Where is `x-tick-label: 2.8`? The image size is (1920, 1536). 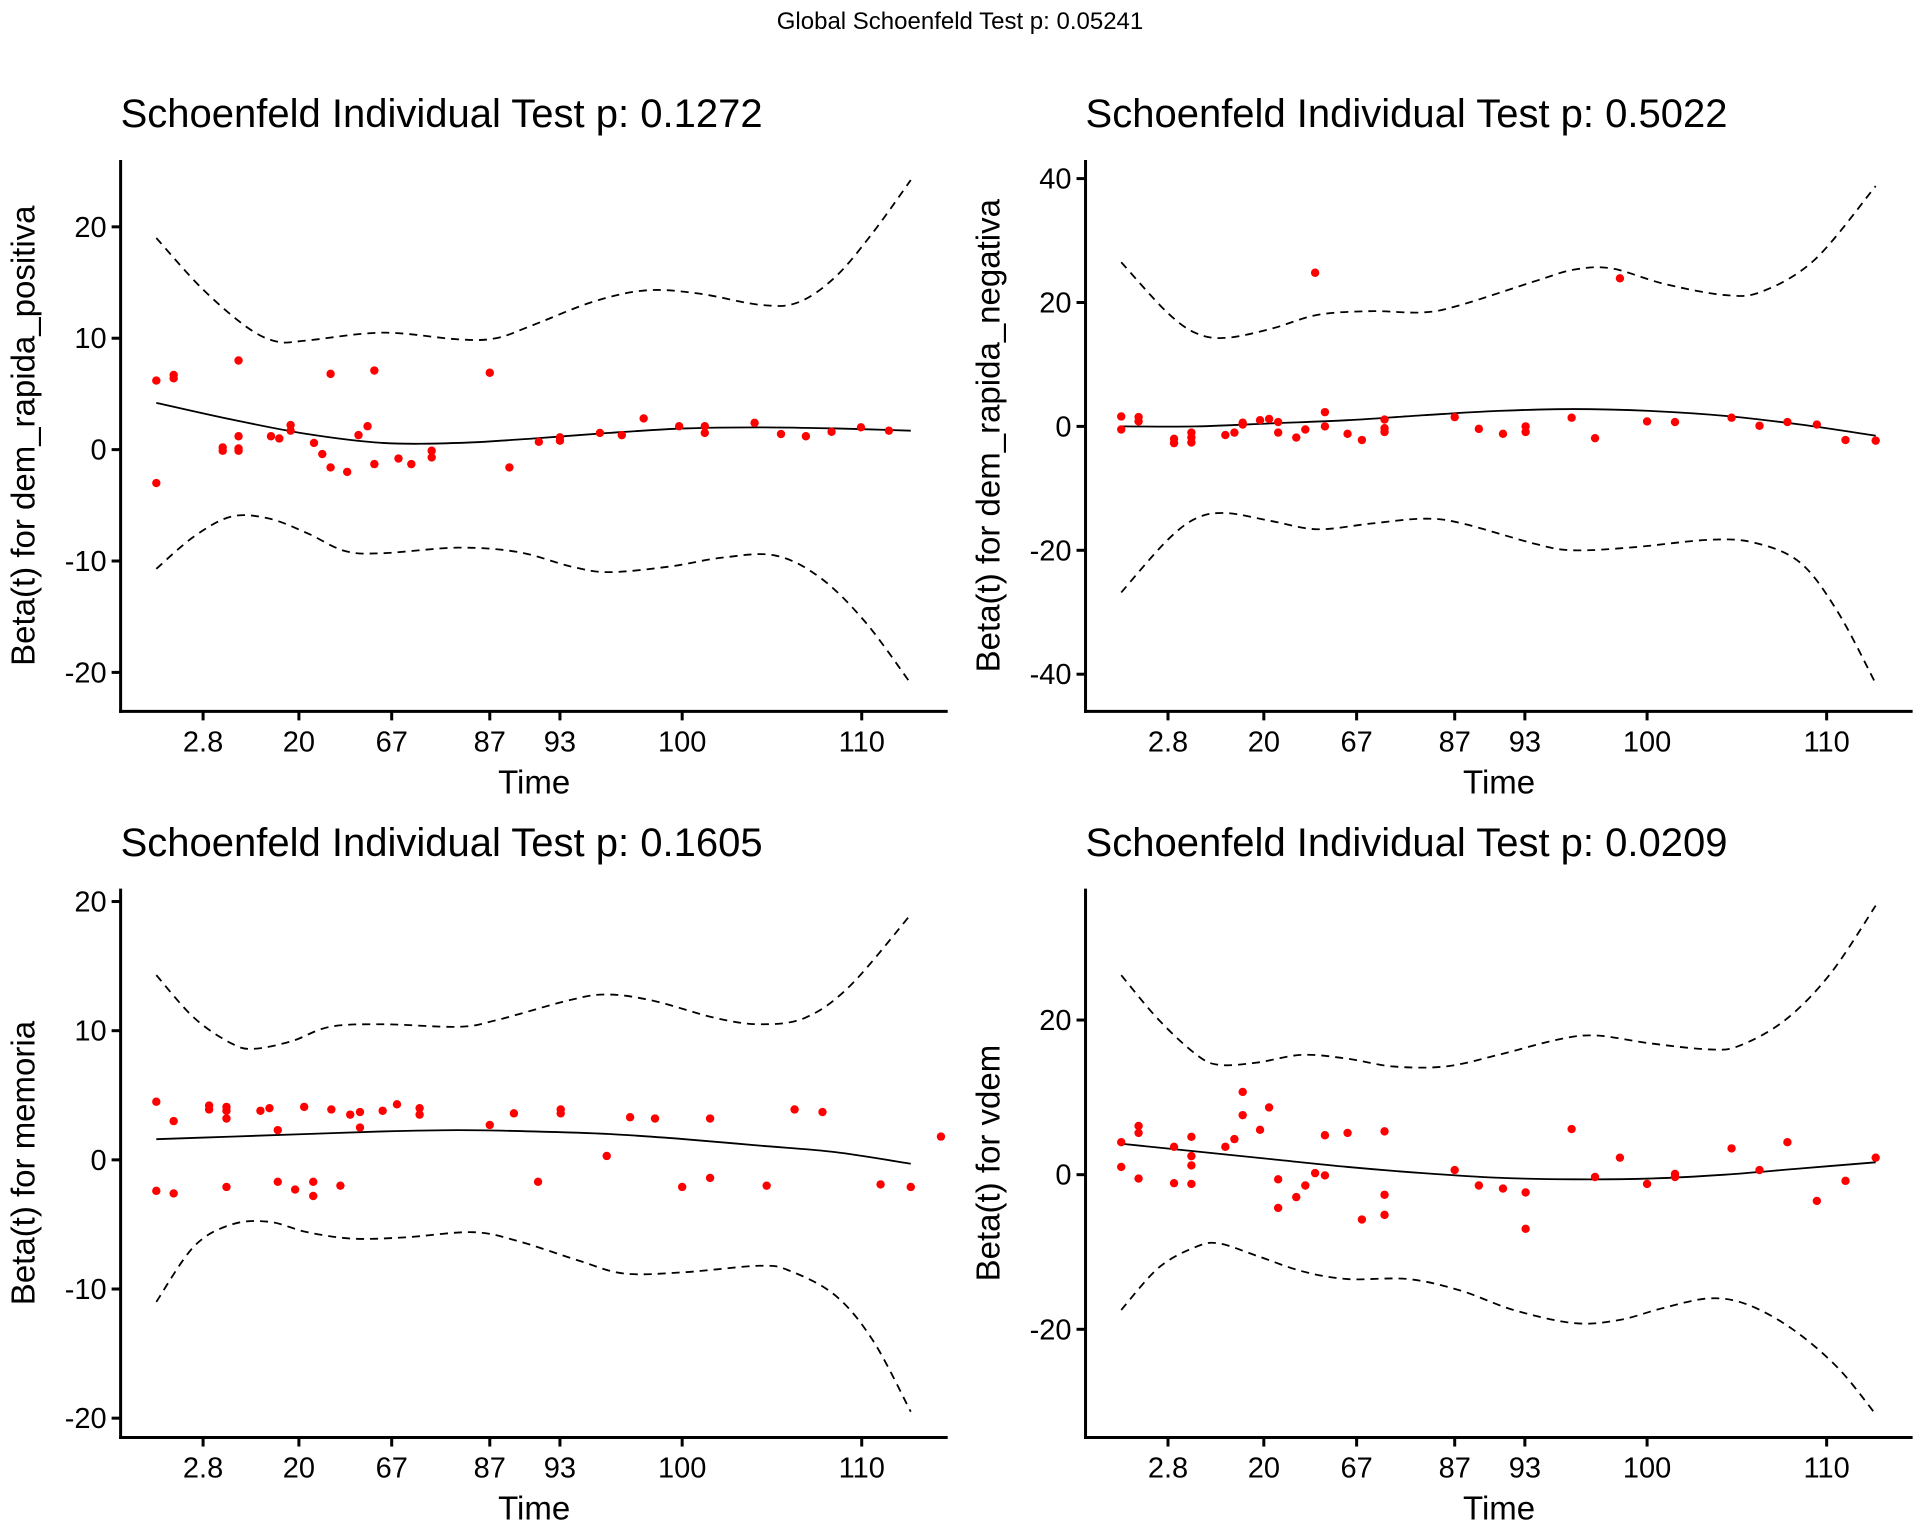
x-tick-label: 2.8 is located at coordinates (1168, 1469).